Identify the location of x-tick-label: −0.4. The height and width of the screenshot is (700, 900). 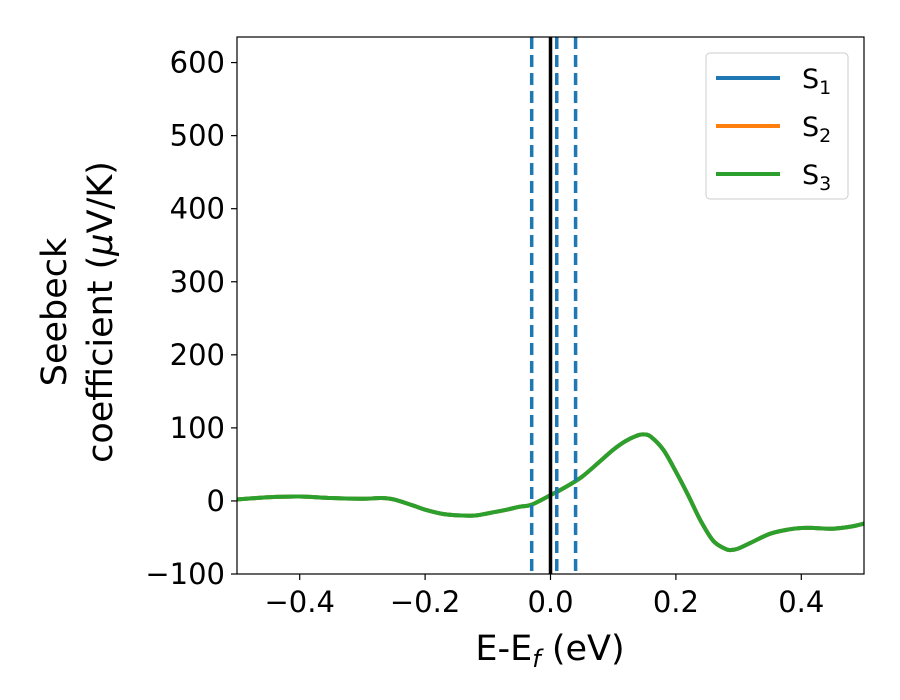
(299, 602).